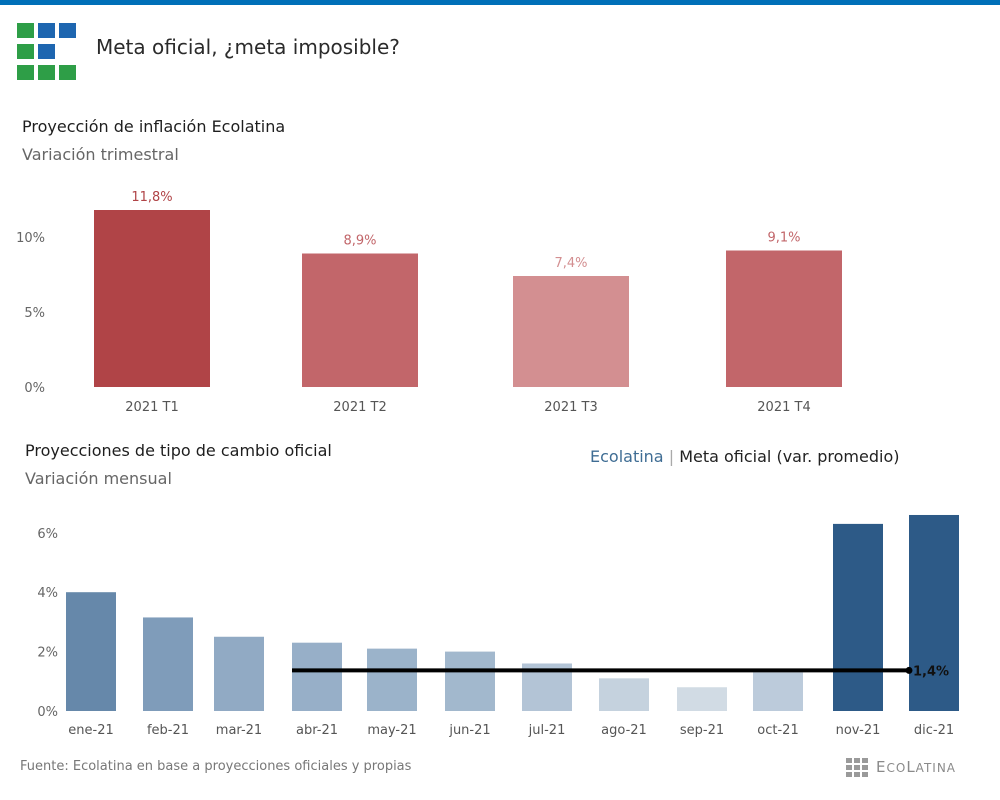 The width and height of the screenshot is (1000, 800). I want to click on x-tick-label: 2021 T2, so click(359, 407).